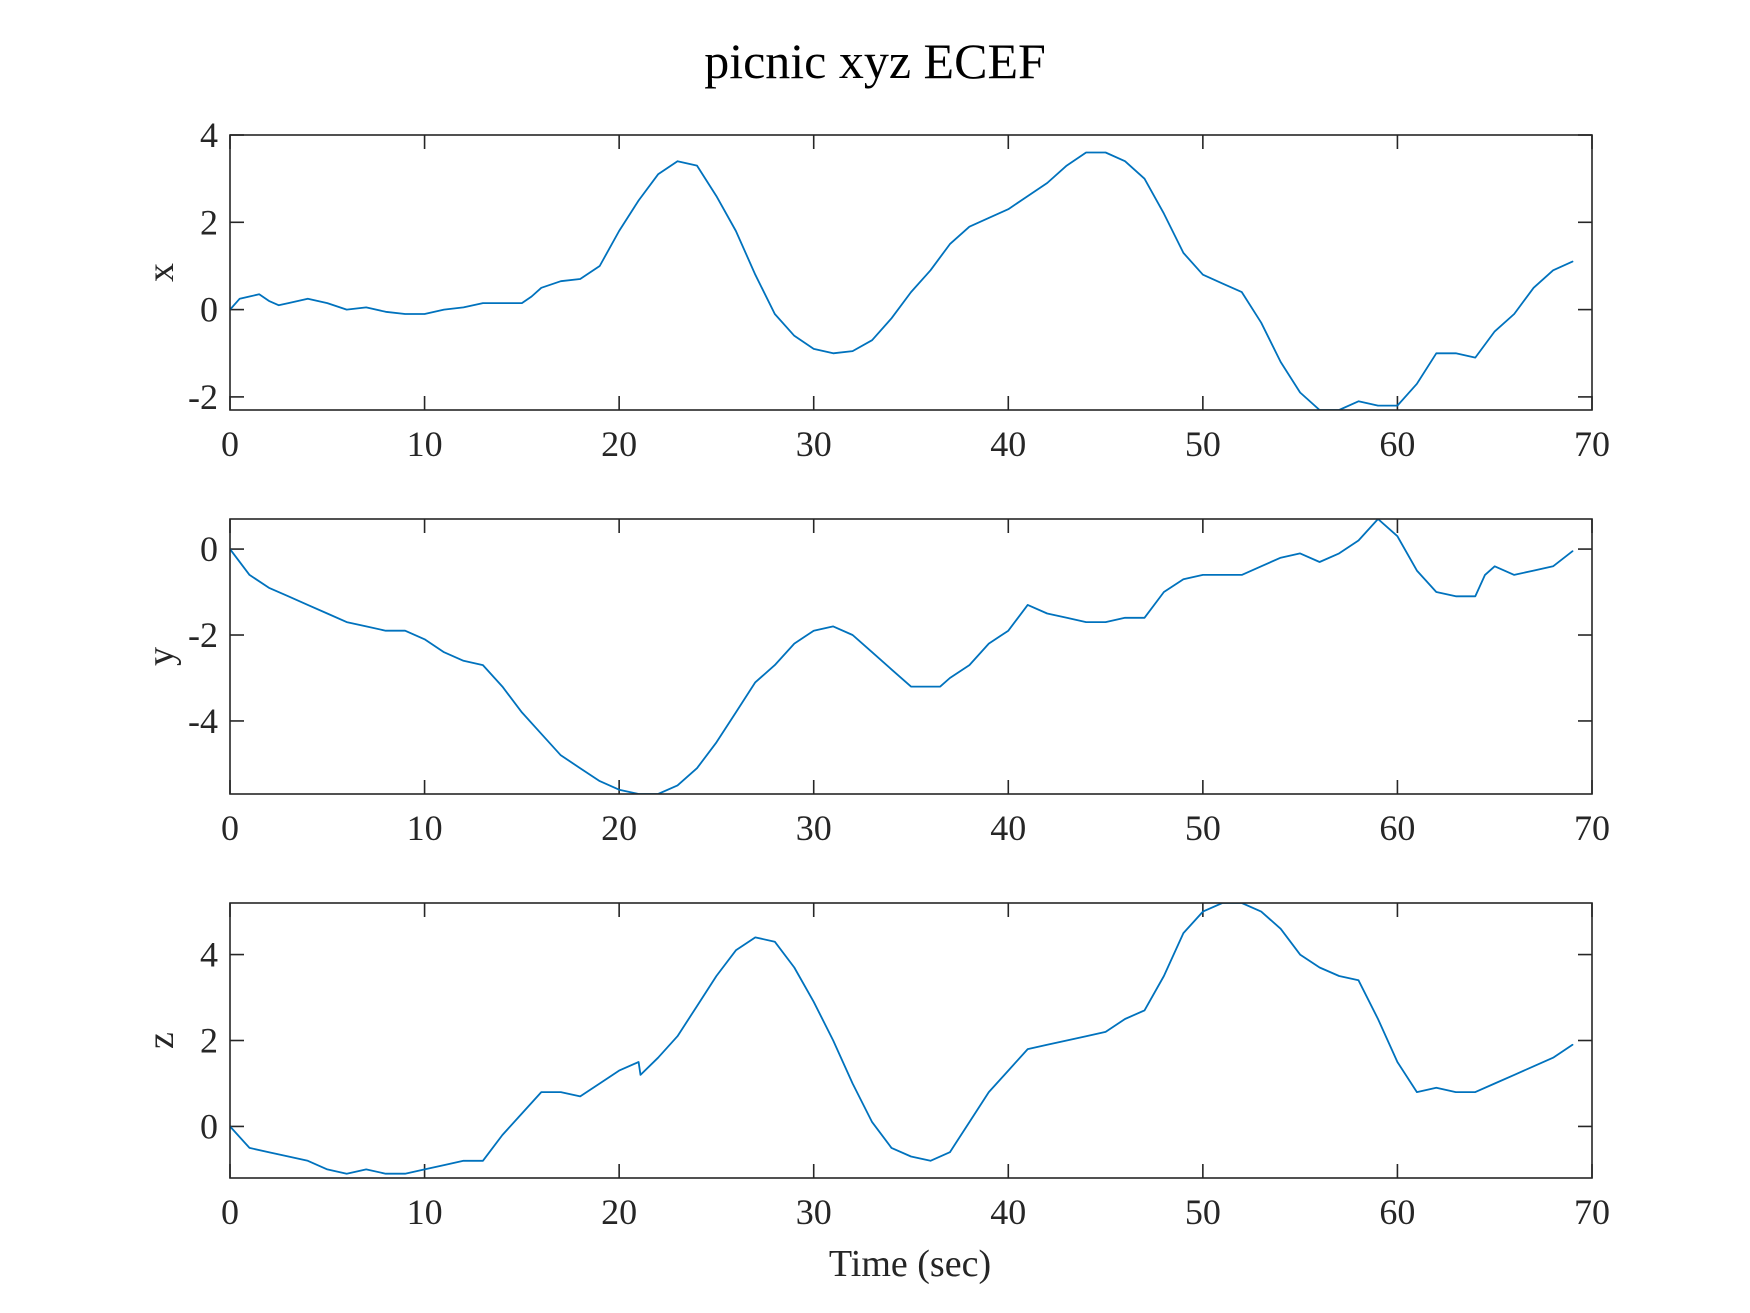  I want to click on y-tick-label: -4, so click(203, 721).